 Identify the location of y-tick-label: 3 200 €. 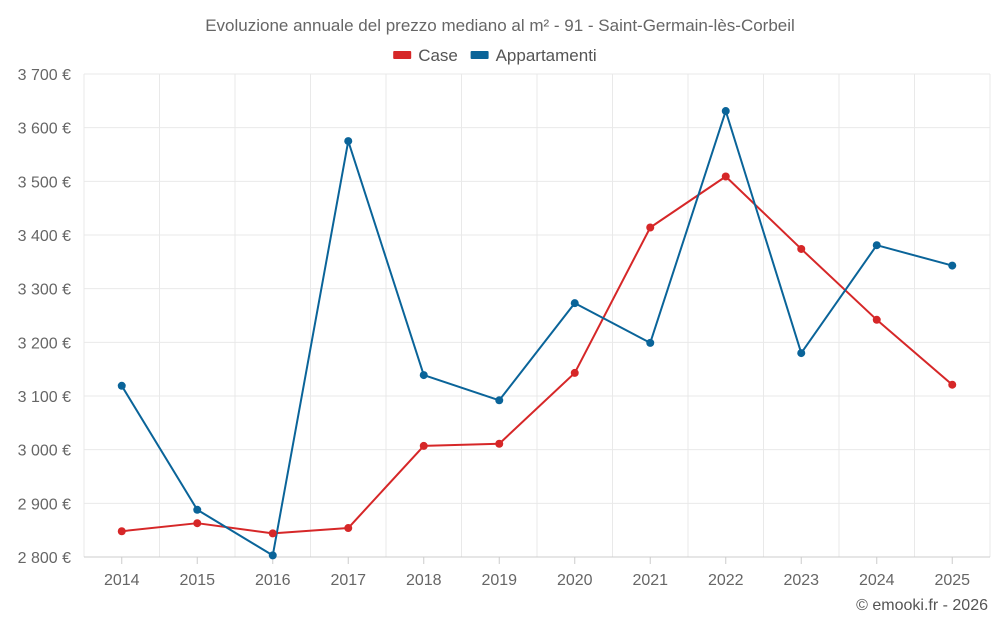
(44, 343).